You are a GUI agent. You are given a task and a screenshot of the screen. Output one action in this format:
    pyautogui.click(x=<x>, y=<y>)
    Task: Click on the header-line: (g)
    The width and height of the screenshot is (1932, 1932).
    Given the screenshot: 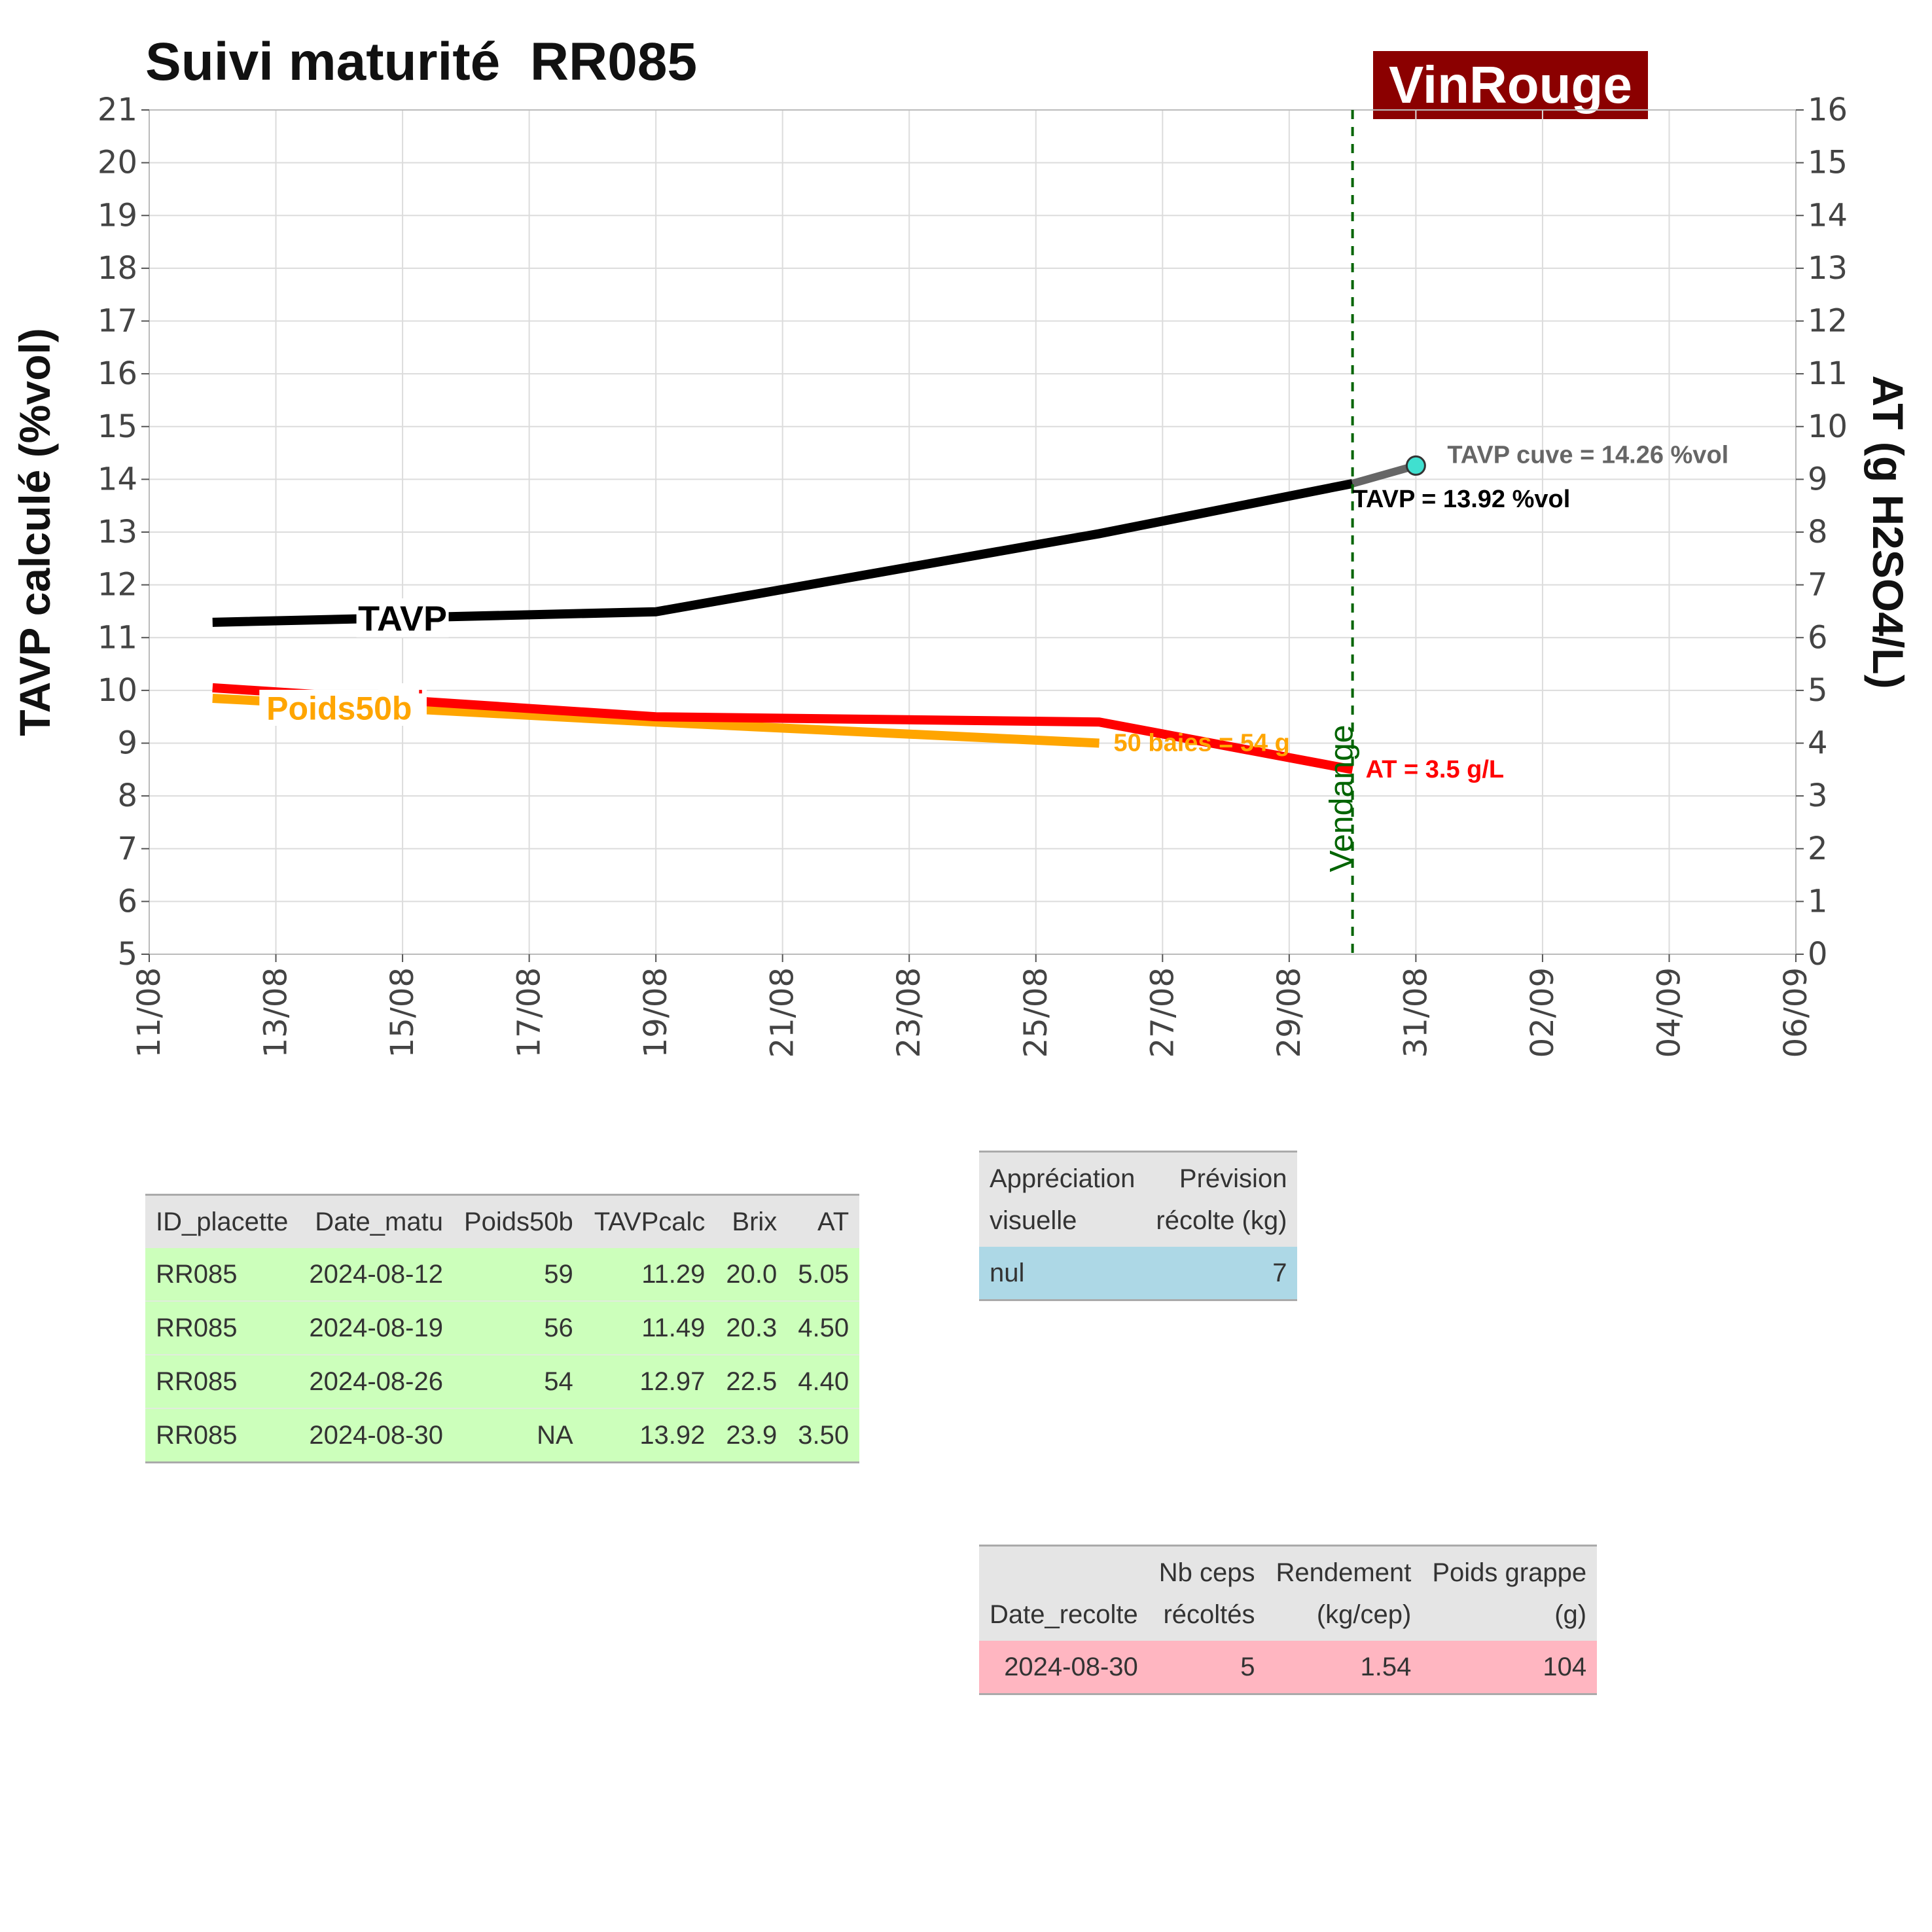 What is the action you would take?
    pyautogui.click(x=1570, y=1614)
    